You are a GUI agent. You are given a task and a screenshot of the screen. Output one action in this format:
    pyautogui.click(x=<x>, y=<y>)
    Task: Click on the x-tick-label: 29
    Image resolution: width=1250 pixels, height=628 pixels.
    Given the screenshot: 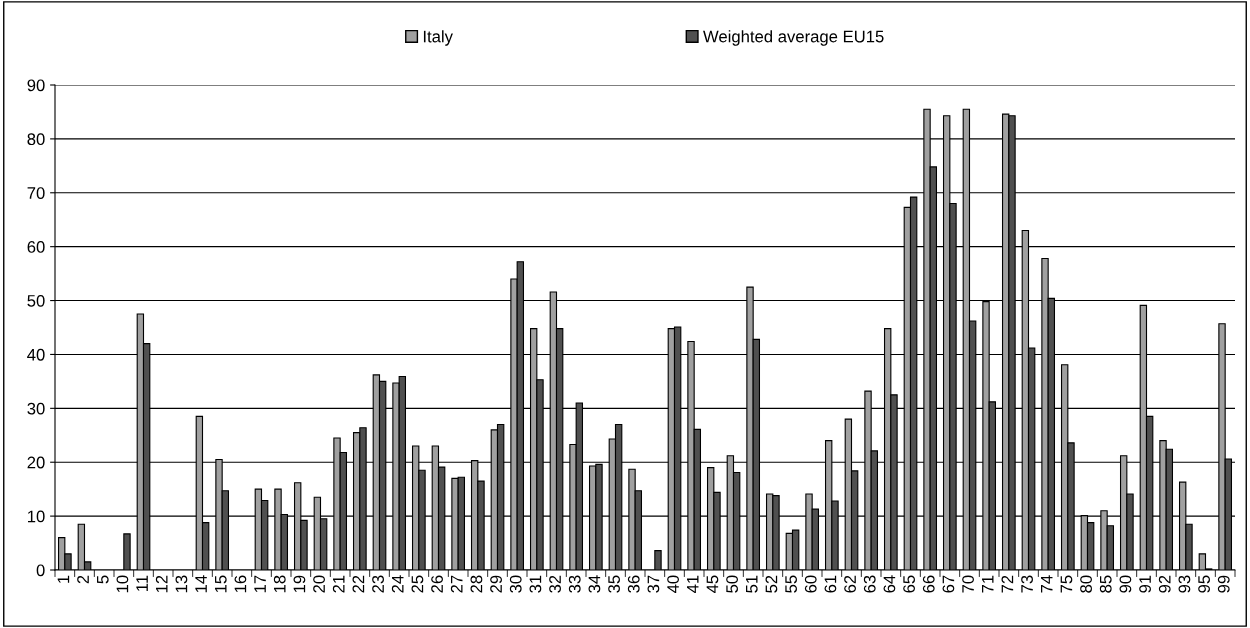 What is the action you would take?
    pyautogui.click(x=496, y=584)
    